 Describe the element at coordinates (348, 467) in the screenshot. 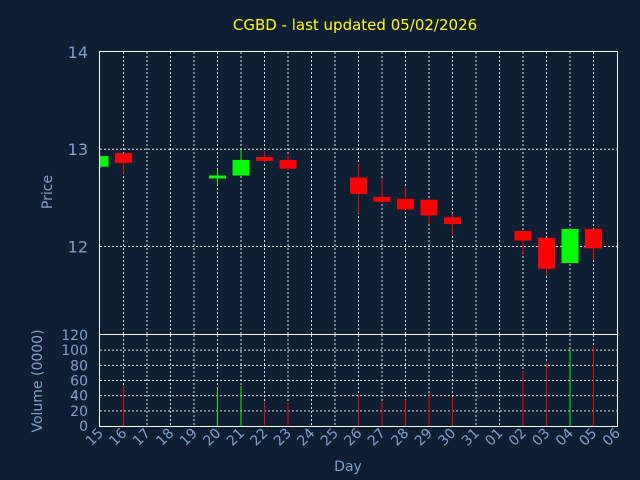

I see `x-axis-label: Day` at that location.